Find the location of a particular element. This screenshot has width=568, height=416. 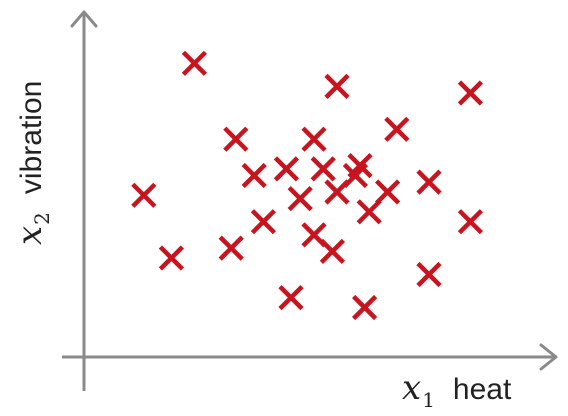

y-axis-variable: x is located at coordinates (30, 235).